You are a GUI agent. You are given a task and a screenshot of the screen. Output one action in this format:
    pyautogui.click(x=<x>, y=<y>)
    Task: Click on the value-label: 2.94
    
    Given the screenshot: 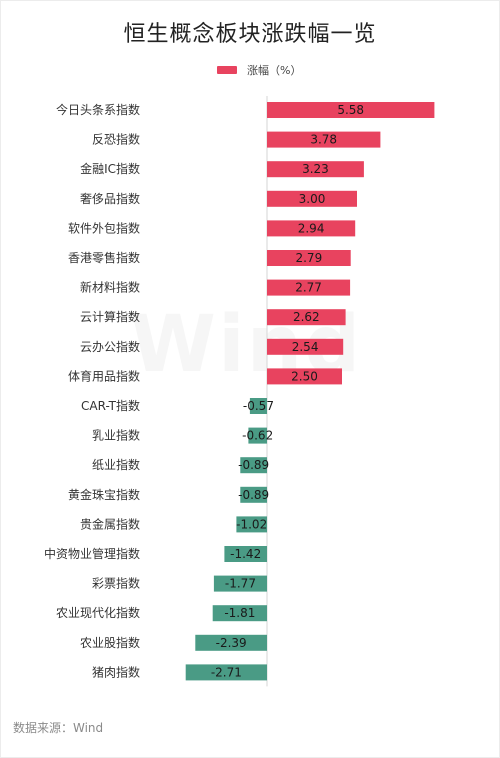 What is the action you would take?
    pyautogui.click(x=311, y=228)
    